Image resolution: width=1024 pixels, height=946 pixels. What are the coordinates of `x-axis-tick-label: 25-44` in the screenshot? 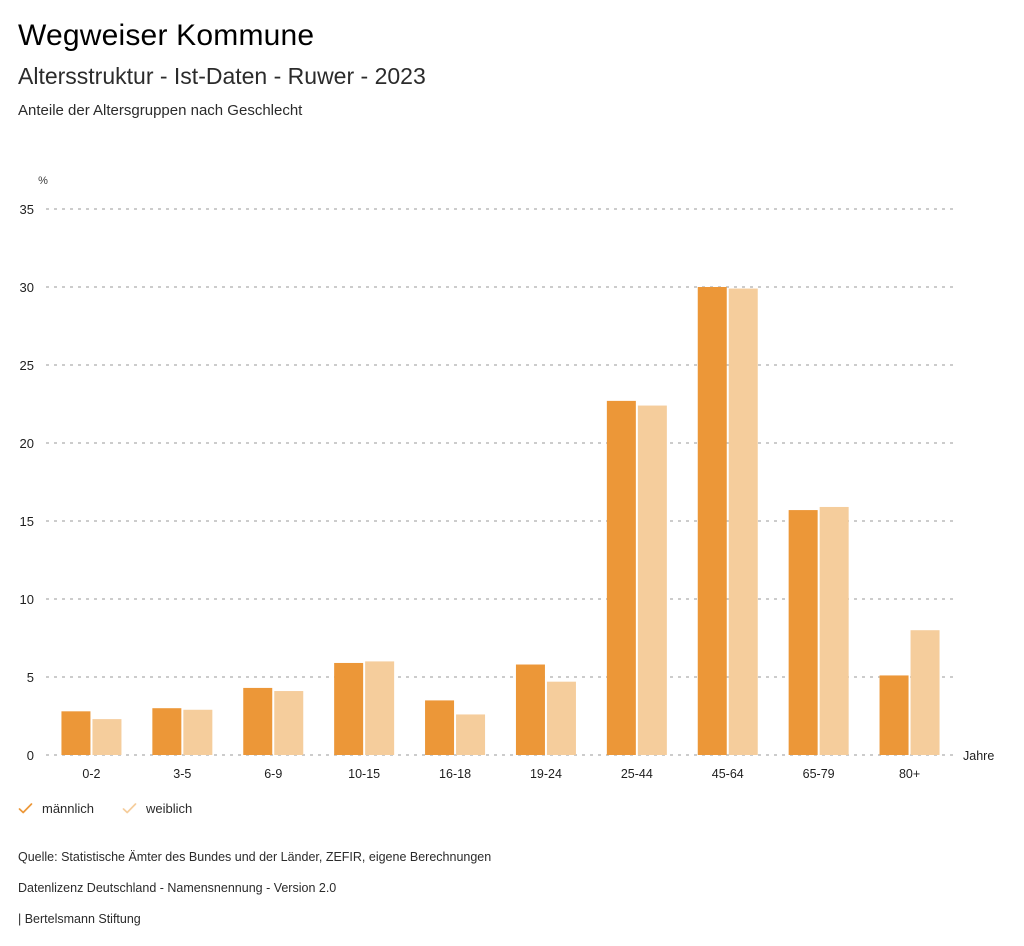 It's located at (637, 774).